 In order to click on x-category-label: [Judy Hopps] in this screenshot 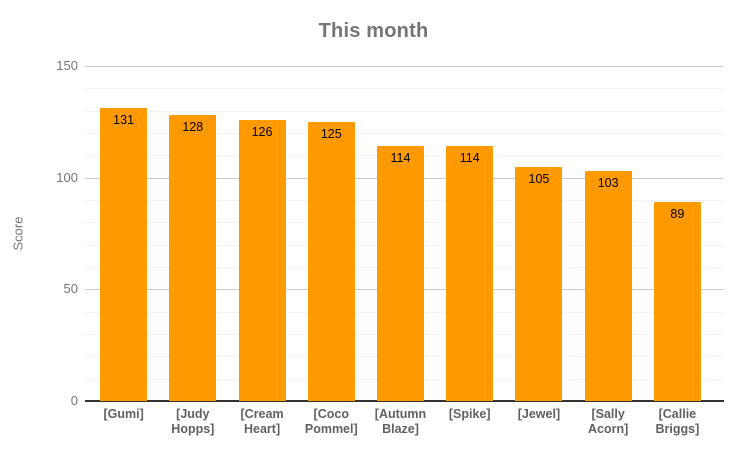, I will do `click(193, 421)`.